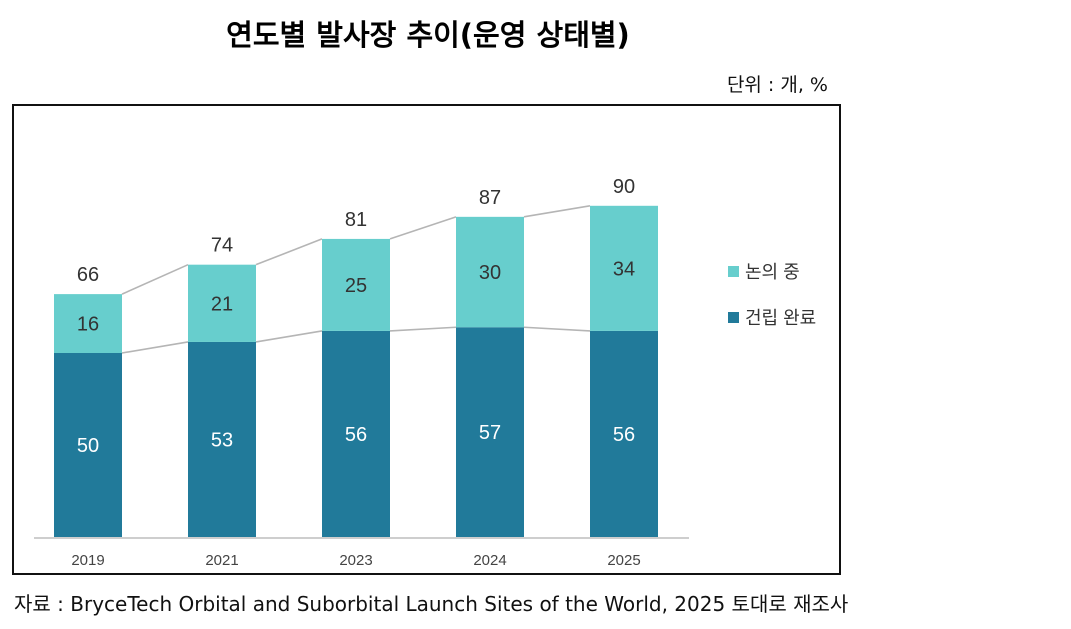  I want to click on bar-built-2023, so click(356, 433).